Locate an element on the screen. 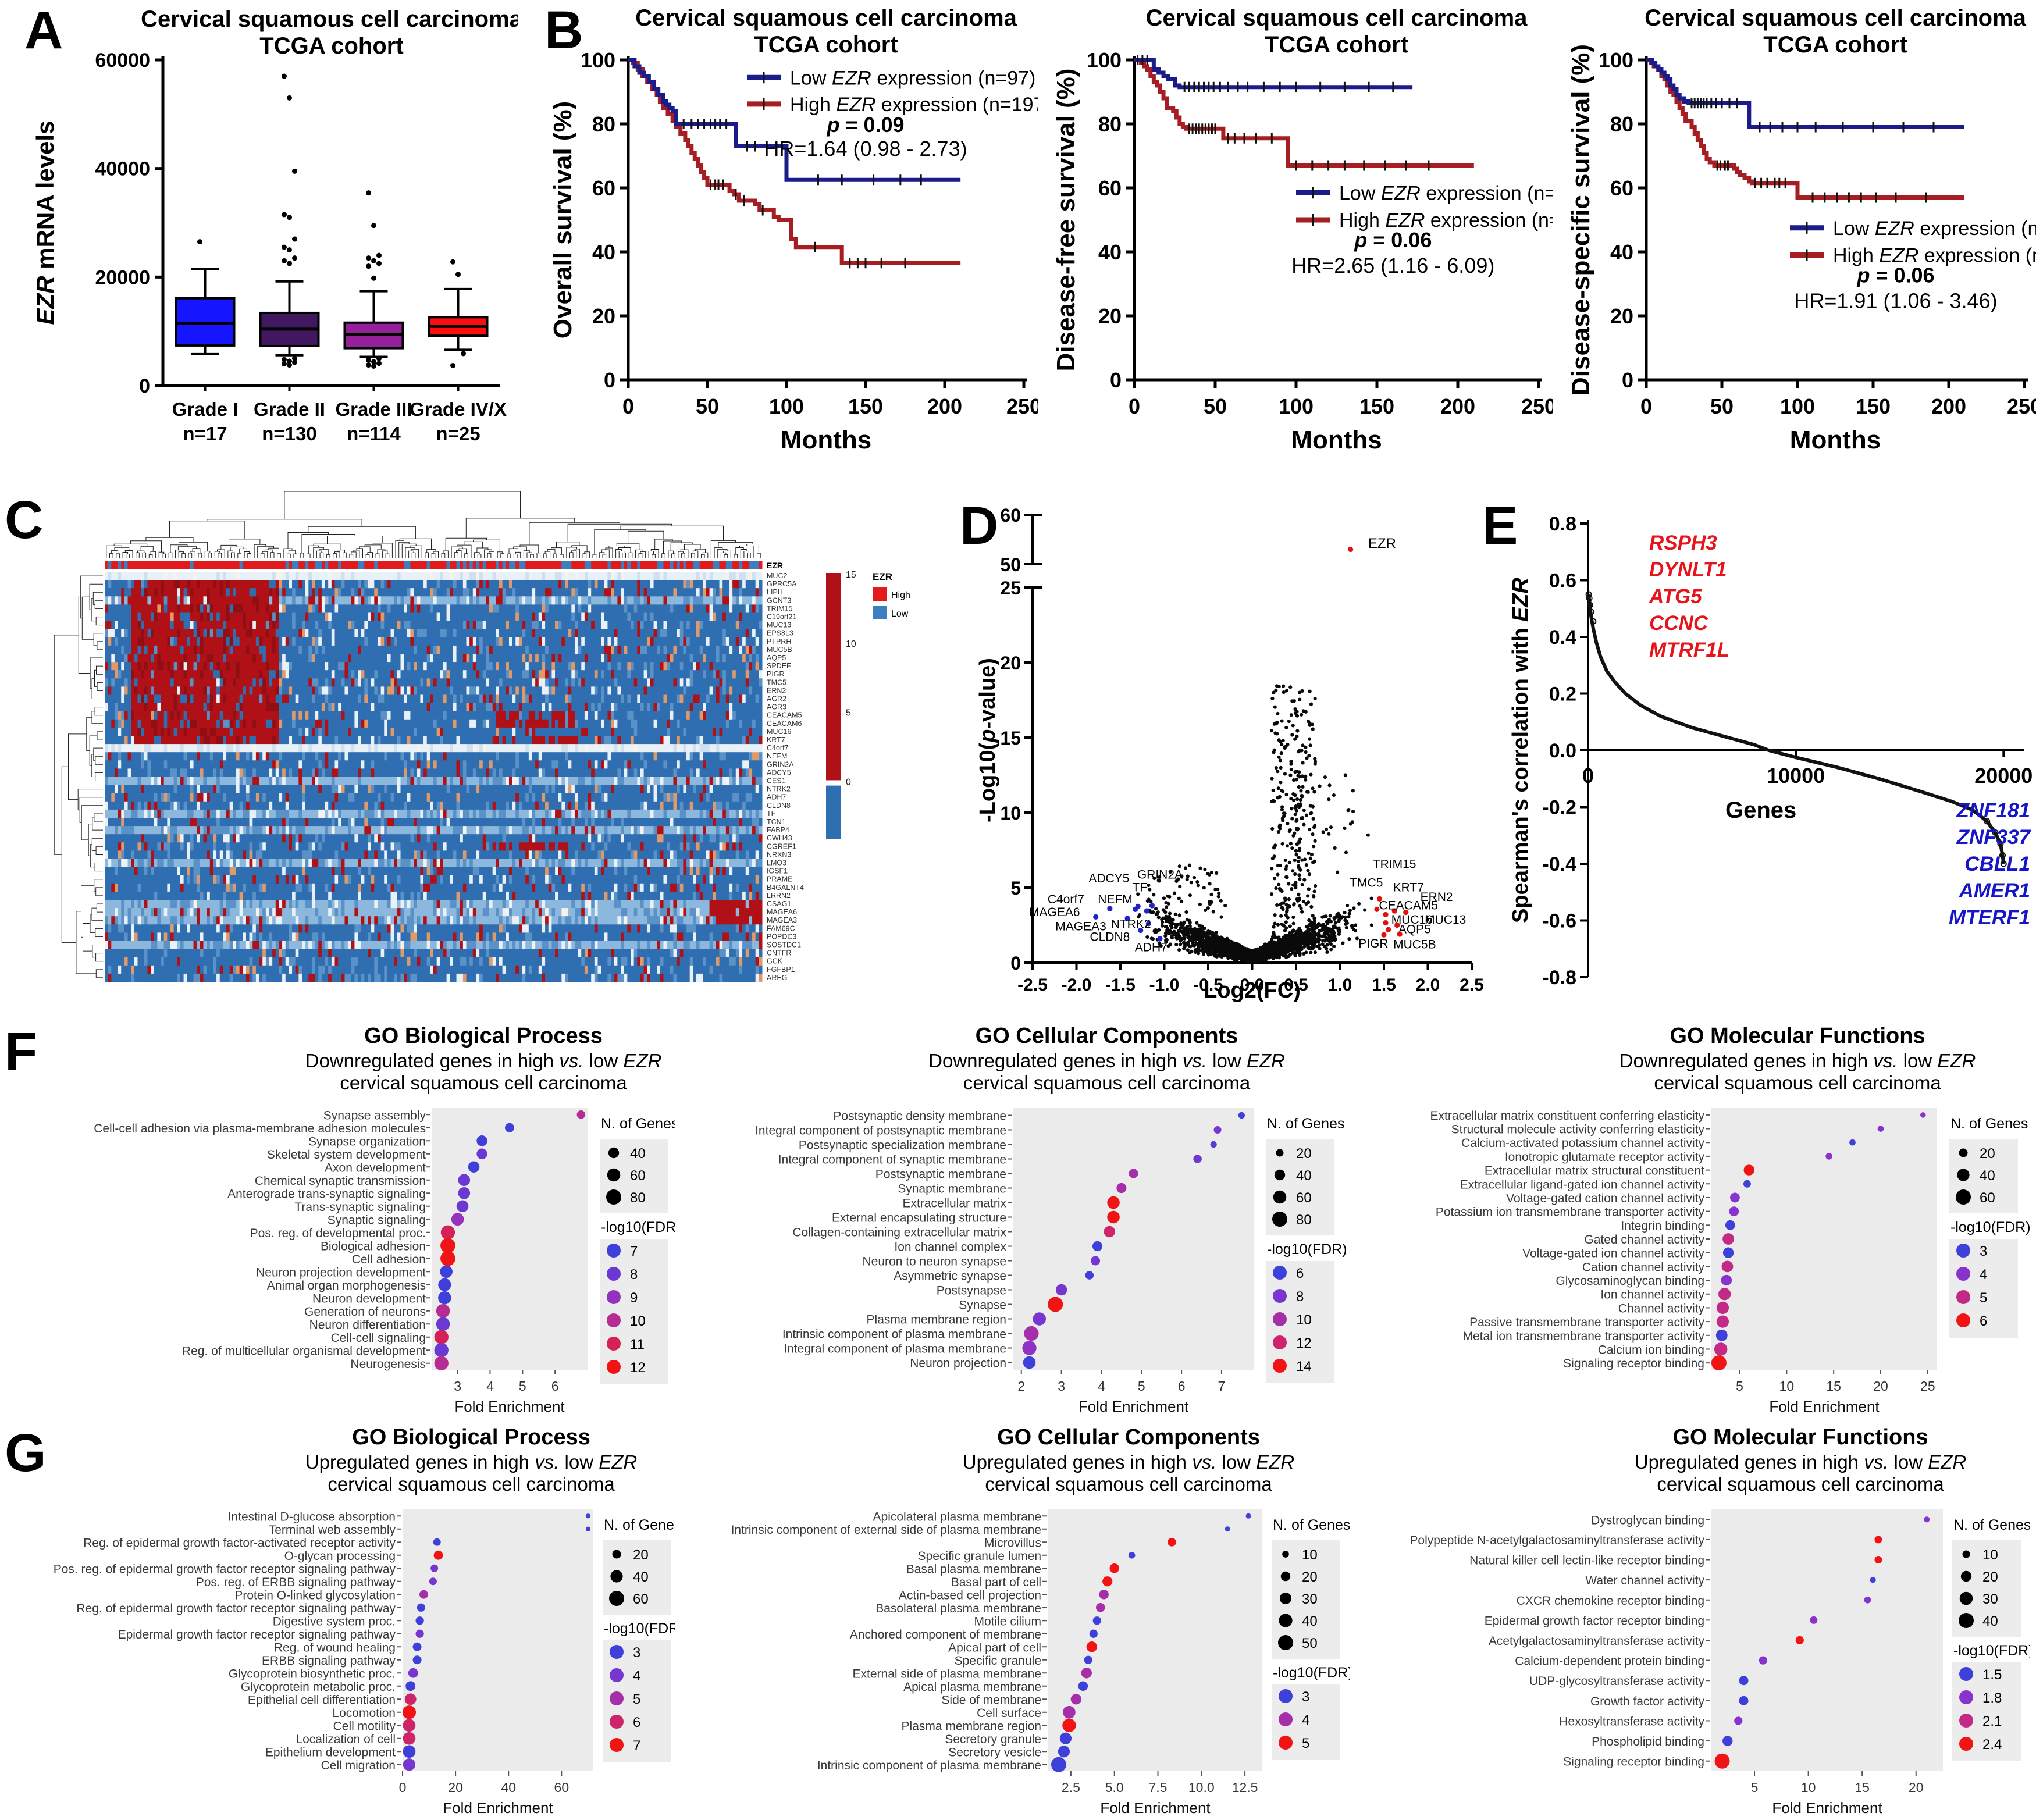  gene-dot-TRIM15 is located at coordinates (1379, 899).